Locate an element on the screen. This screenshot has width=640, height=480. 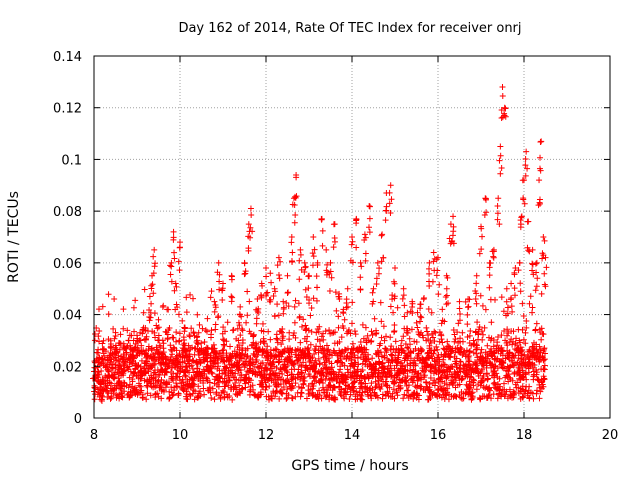
x-axis-label: GPS time / hours is located at coordinates (349, 466).